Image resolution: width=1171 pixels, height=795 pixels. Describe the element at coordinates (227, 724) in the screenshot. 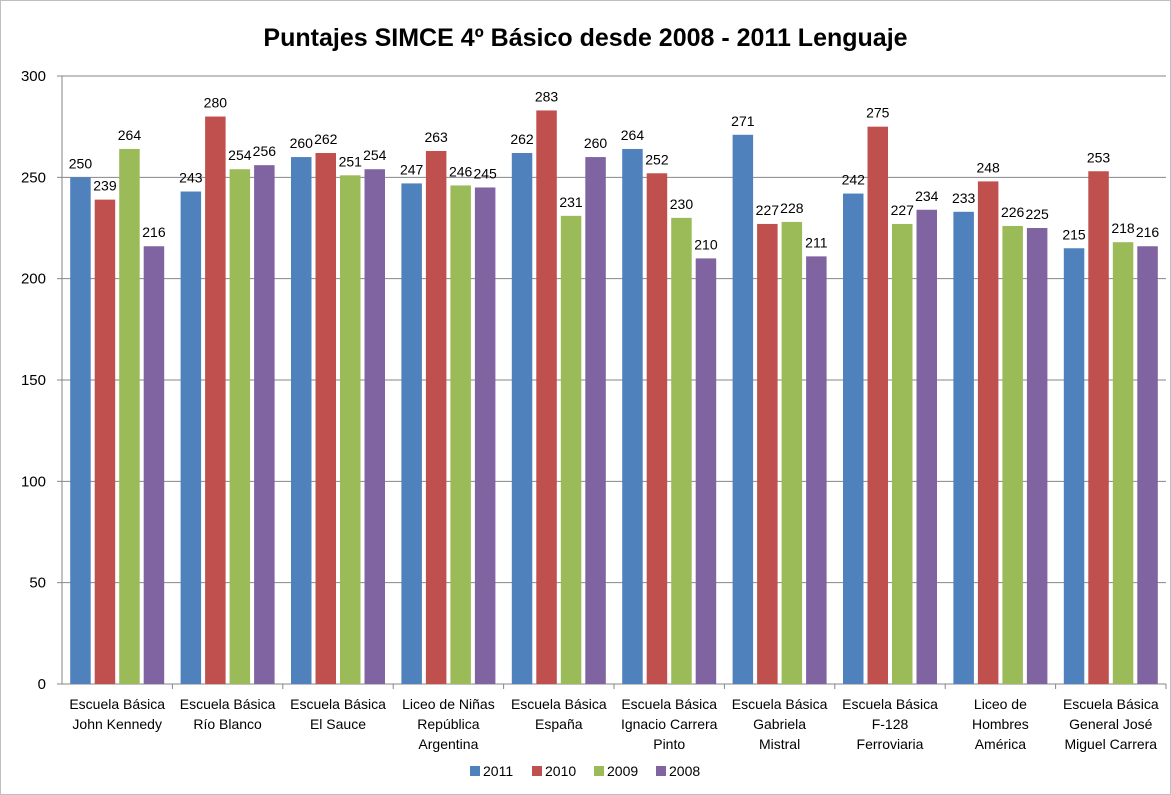

I see `x-category-label: Río Blanco` at that location.